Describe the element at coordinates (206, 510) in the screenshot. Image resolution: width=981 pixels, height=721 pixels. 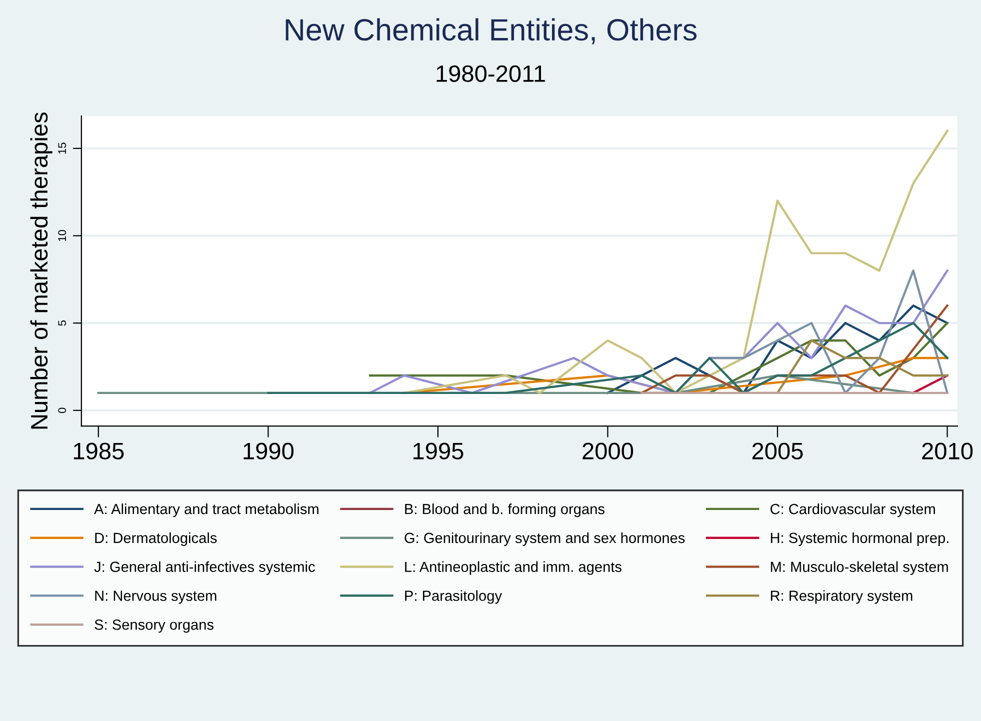
I see `legend-label: A: Alimentary and tract metabolism` at that location.